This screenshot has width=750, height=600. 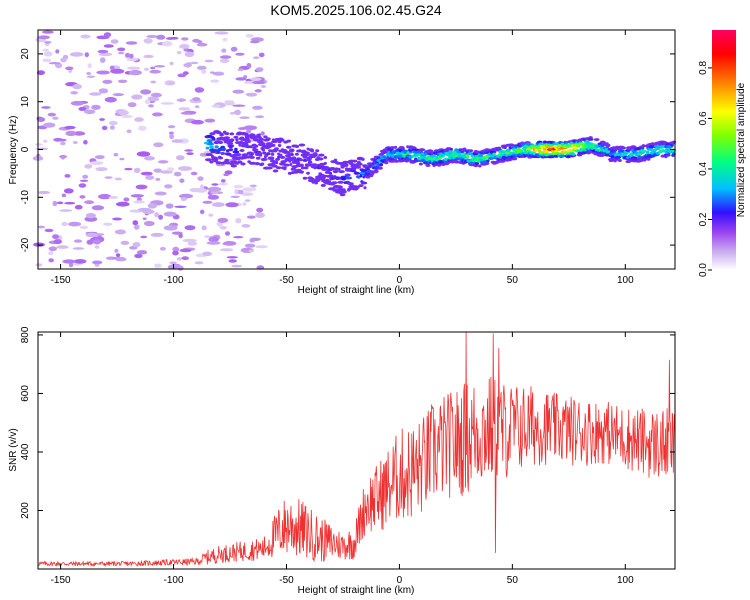 What do you see at coordinates (61, 580) in the screenshot?
I see `x-tick-label: -150` at bounding box center [61, 580].